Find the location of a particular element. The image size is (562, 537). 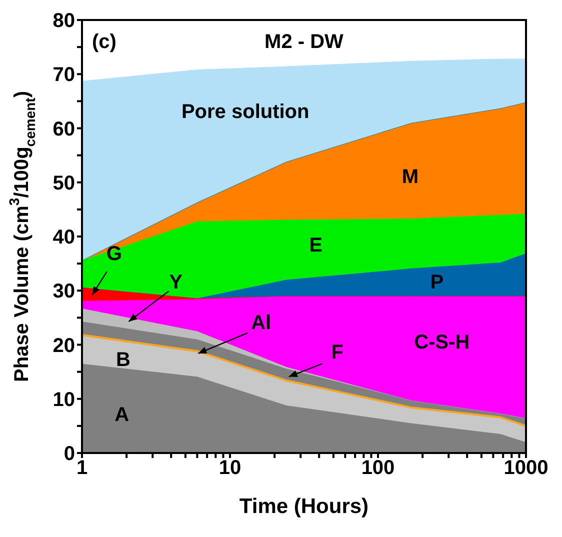

series-label: Y is located at coordinates (176, 283).